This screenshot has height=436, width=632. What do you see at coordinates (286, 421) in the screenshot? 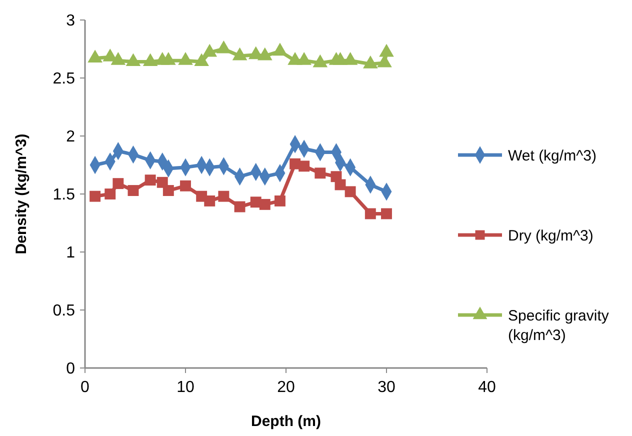
I see `x-axis-title: Depth (m)` at bounding box center [286, 421].